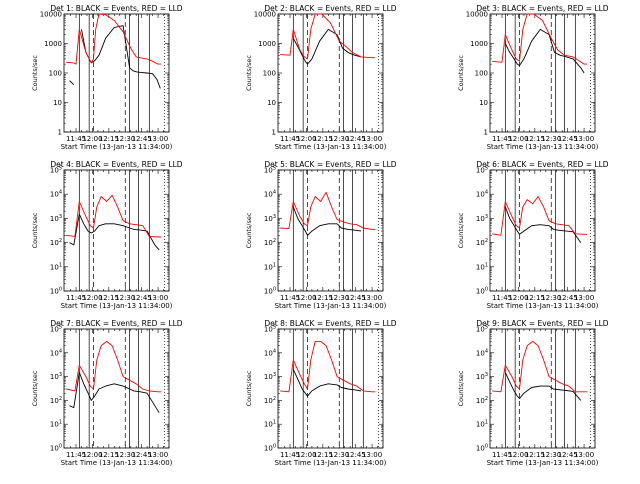  I want to click on y-tick-label: 10, so click(271, 103).